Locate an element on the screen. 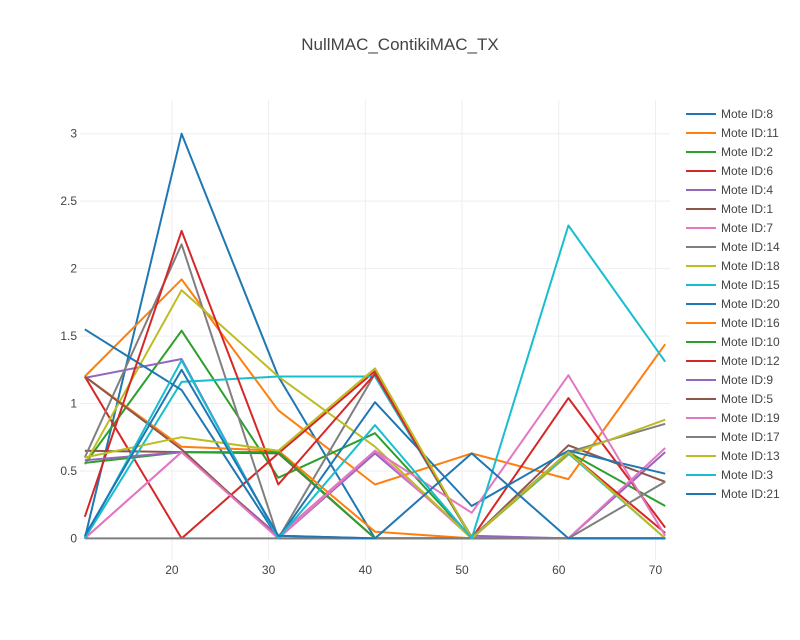 The image size is (800, 640). legend-item: Mote ID:15 is located at coordinates (733, 285).